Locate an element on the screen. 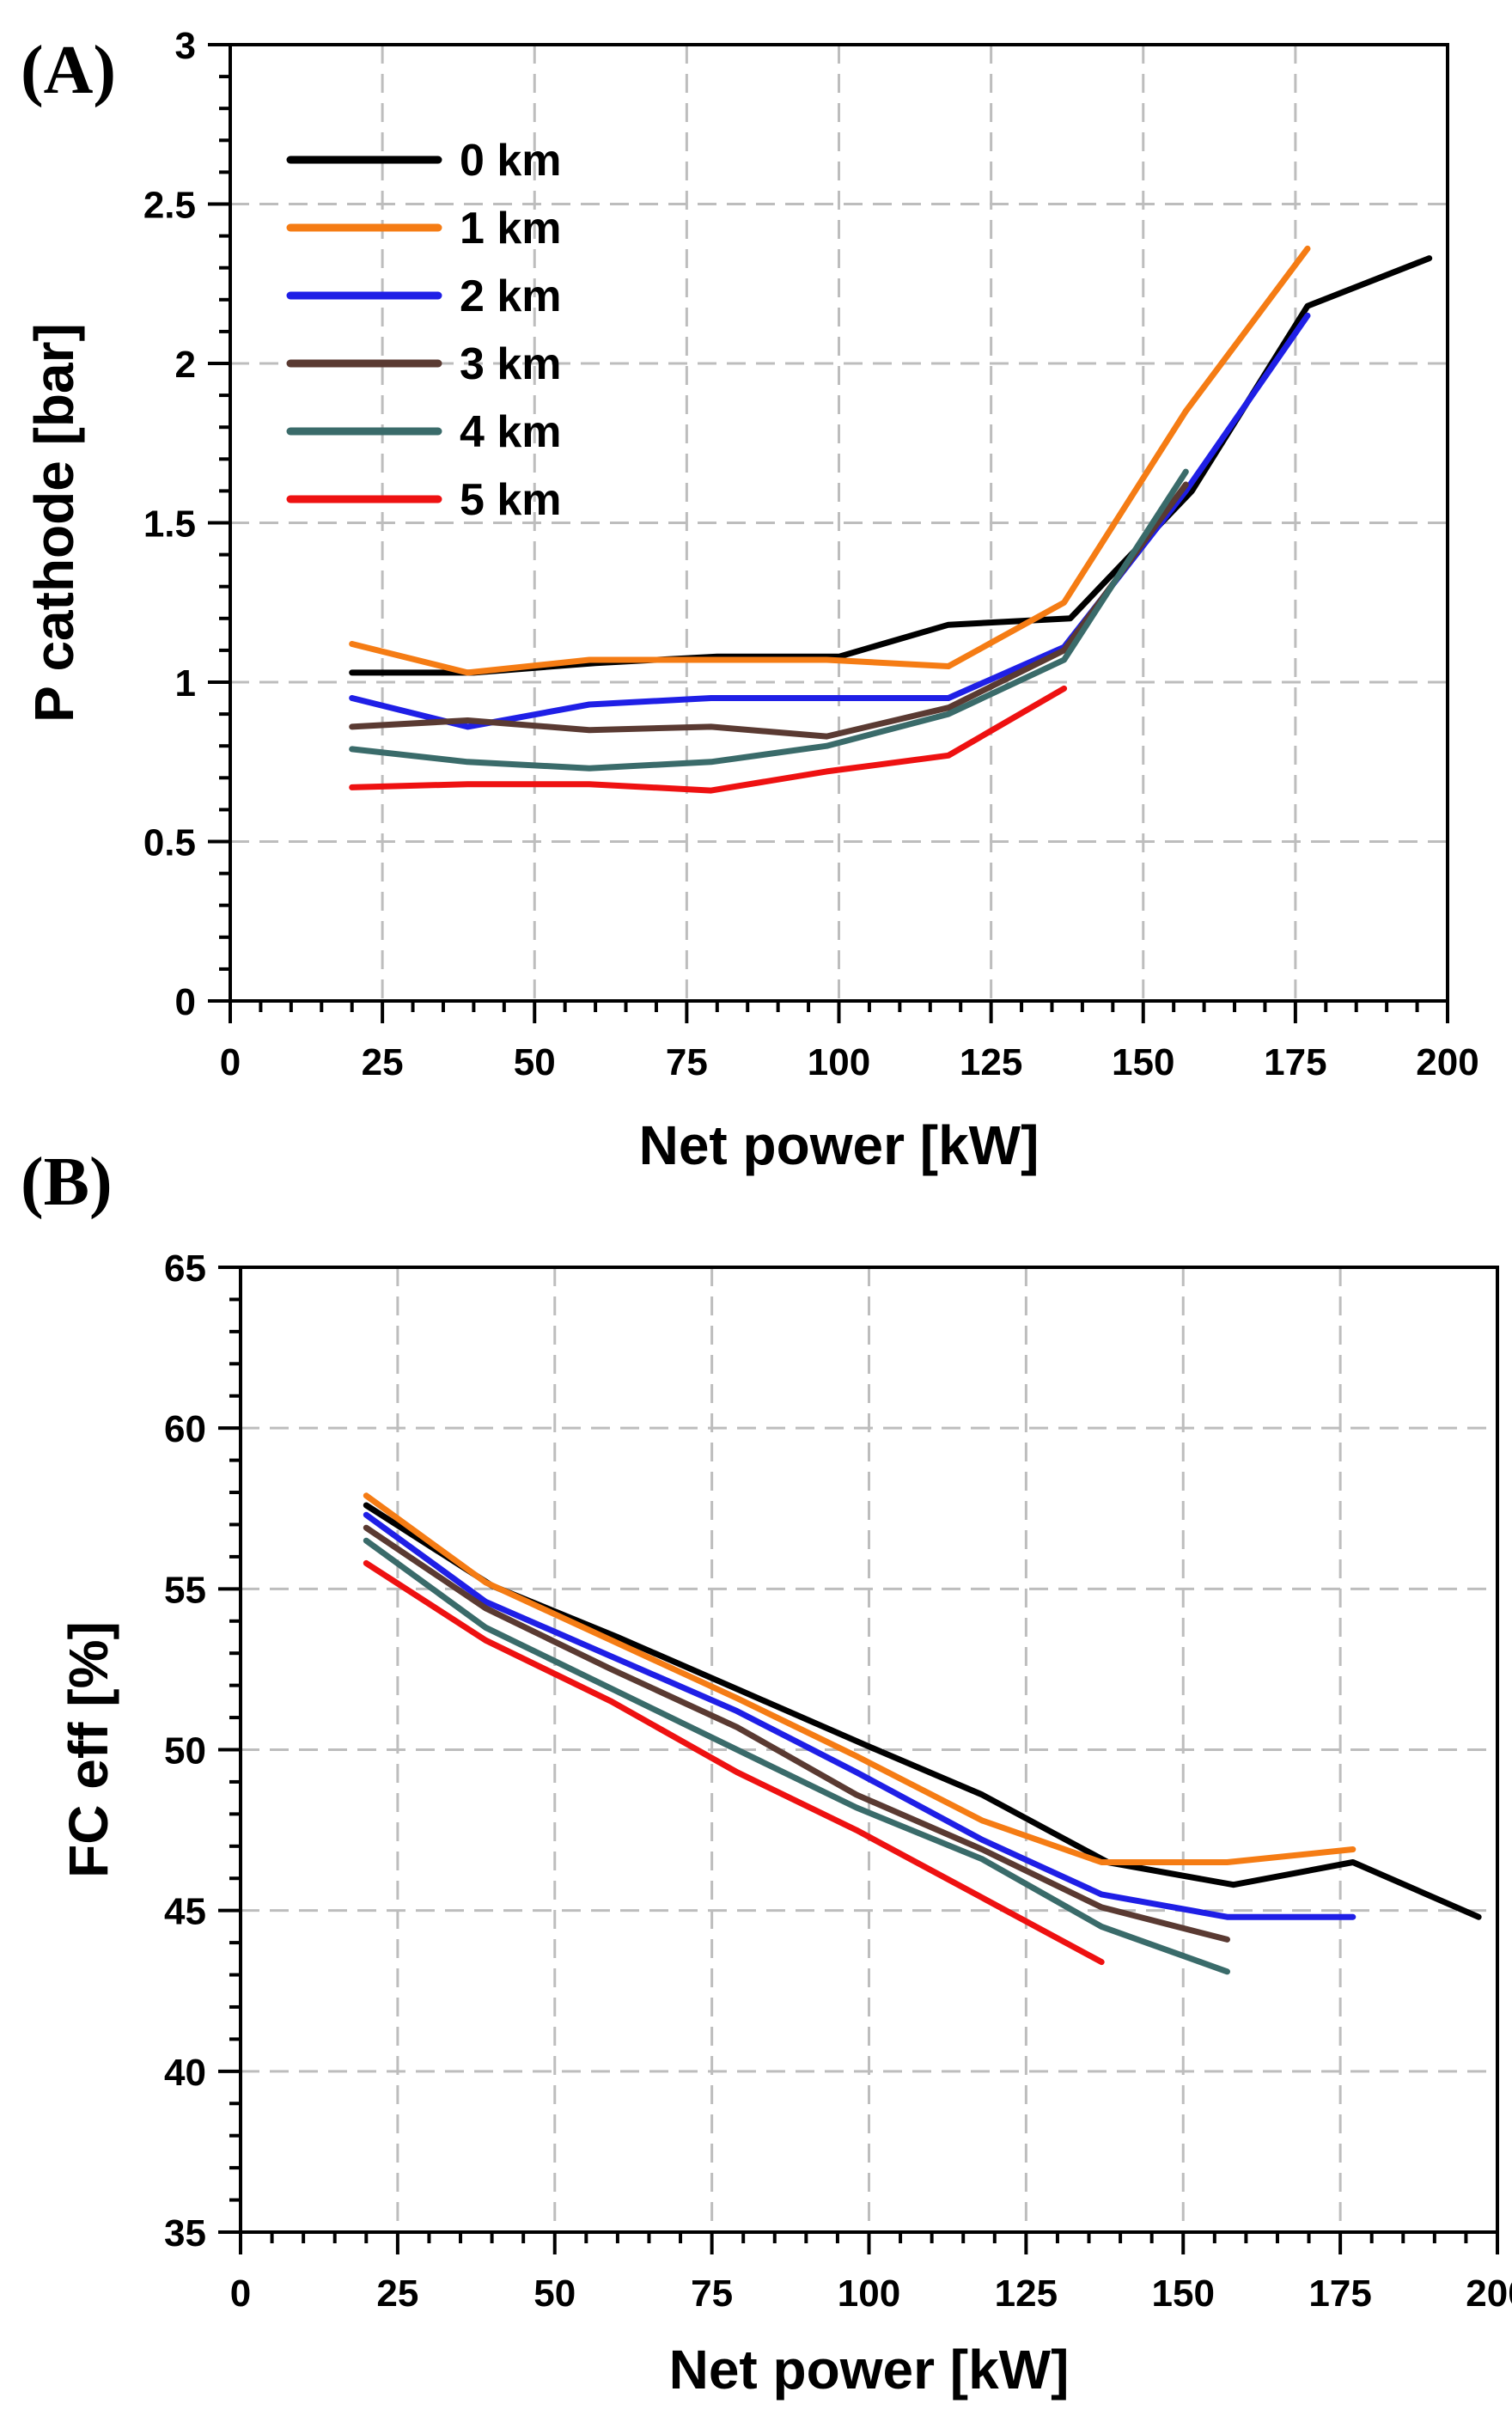 The image size is (1512, 2422). legend-label-3km: 3 km is located at coordinates (511, 364).